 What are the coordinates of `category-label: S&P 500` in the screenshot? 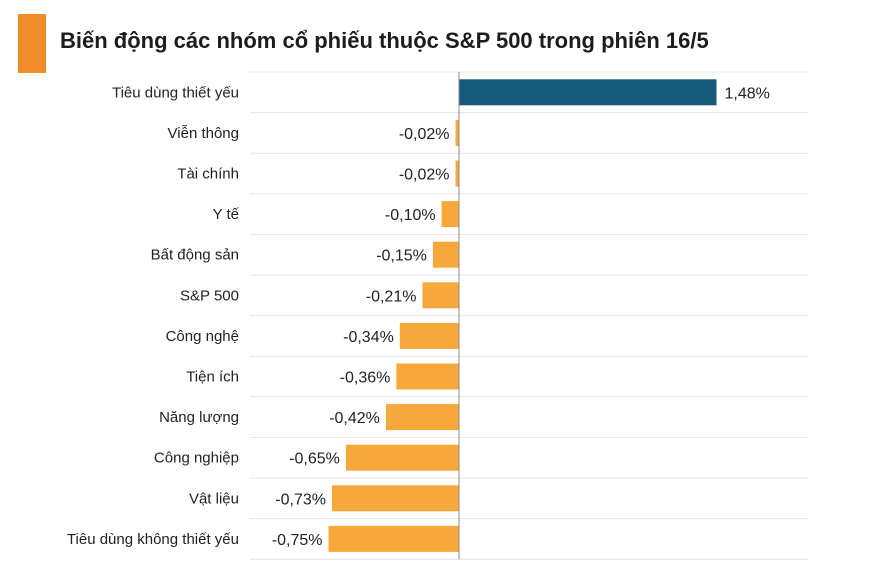 It's located at (209, 295).